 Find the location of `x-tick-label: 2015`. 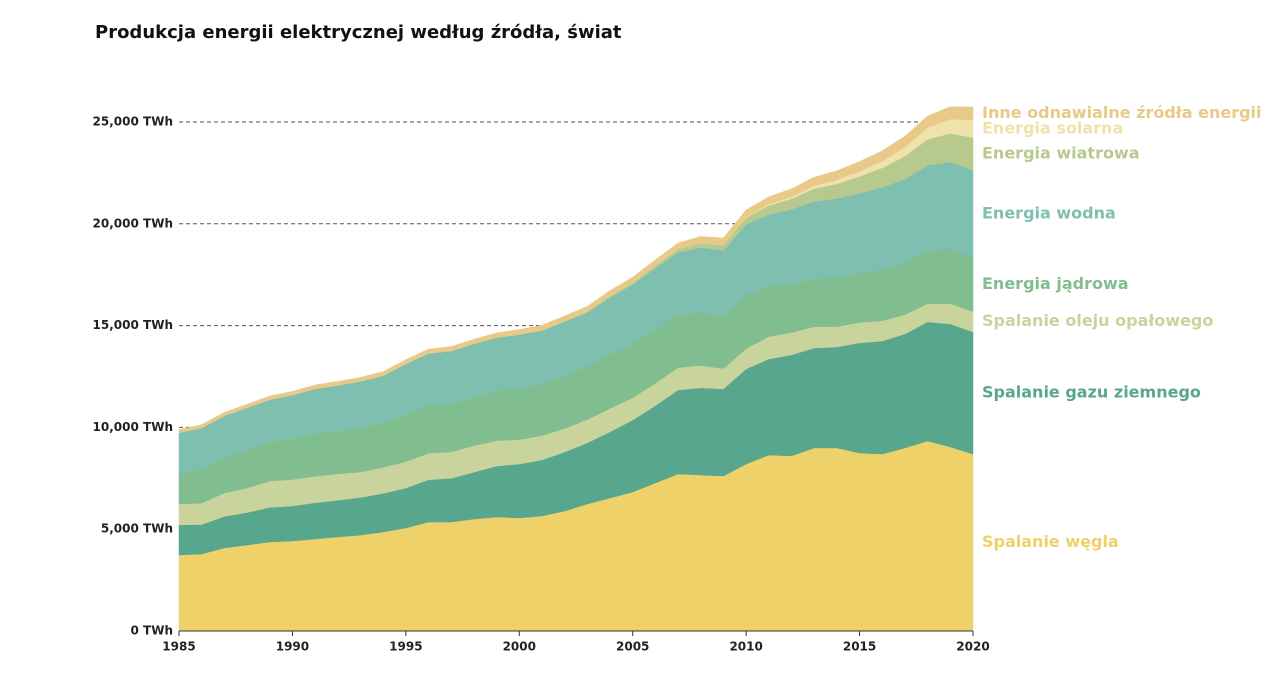

x-tick-label: 2015 is located at coordinates (859, 647).